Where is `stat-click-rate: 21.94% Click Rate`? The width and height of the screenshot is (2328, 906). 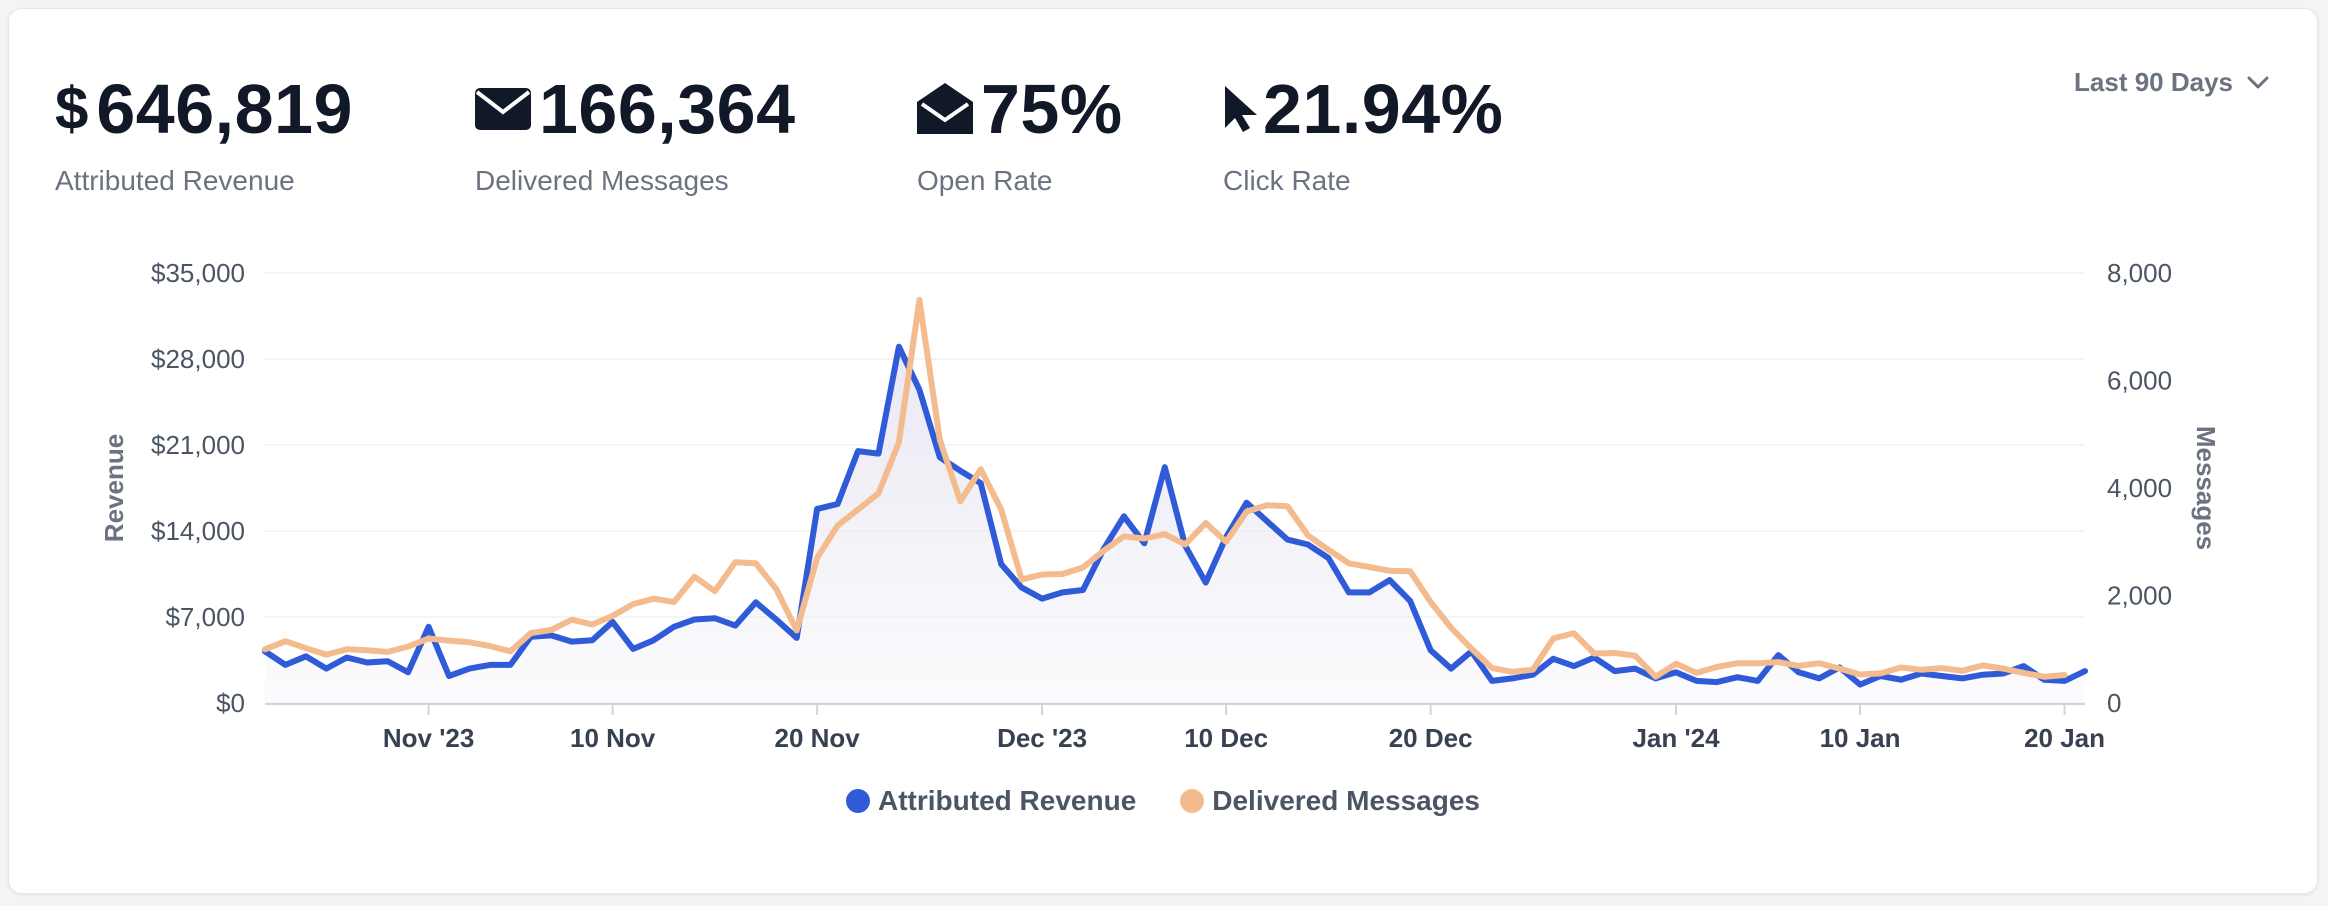
stat-click-rate: 21.94% Click Rate is located at coordinates (1363, 128).